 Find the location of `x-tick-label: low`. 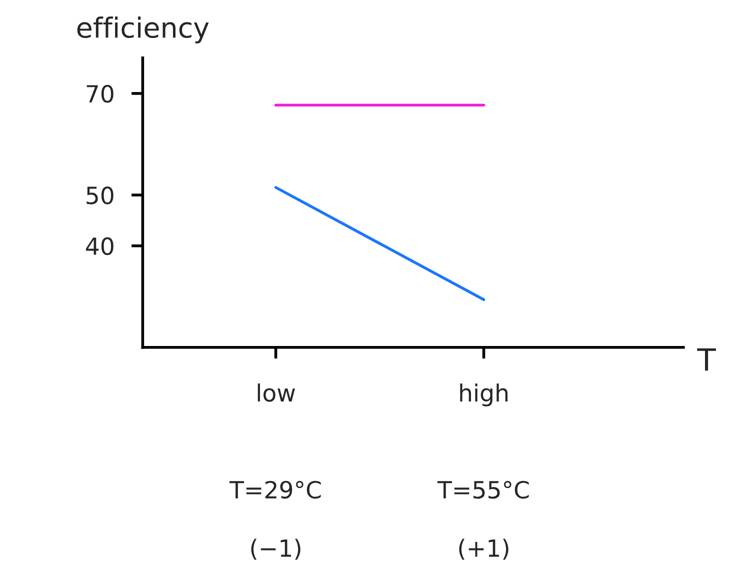

x-tick-label: low is located at coordinates (276, 393).